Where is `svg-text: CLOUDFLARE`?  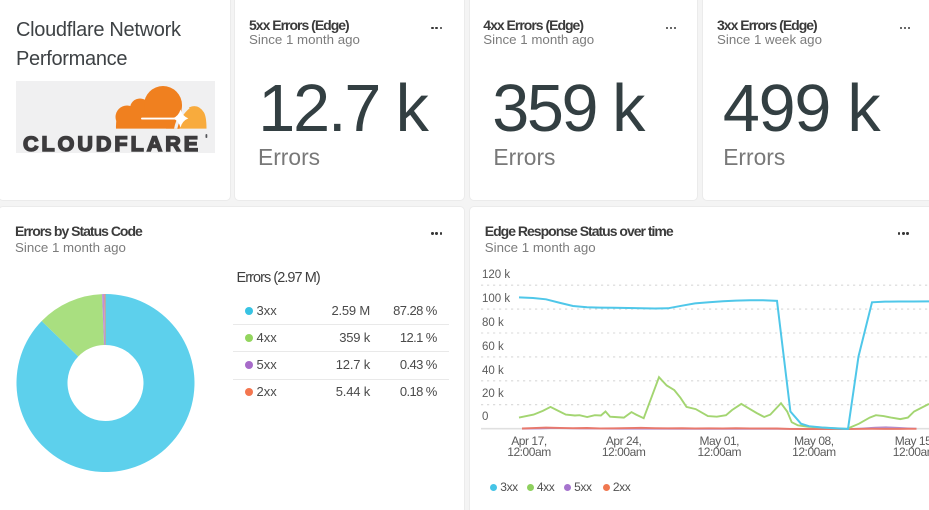
svg-text: CLOUDFLARE is located at coordinates (112, 142).